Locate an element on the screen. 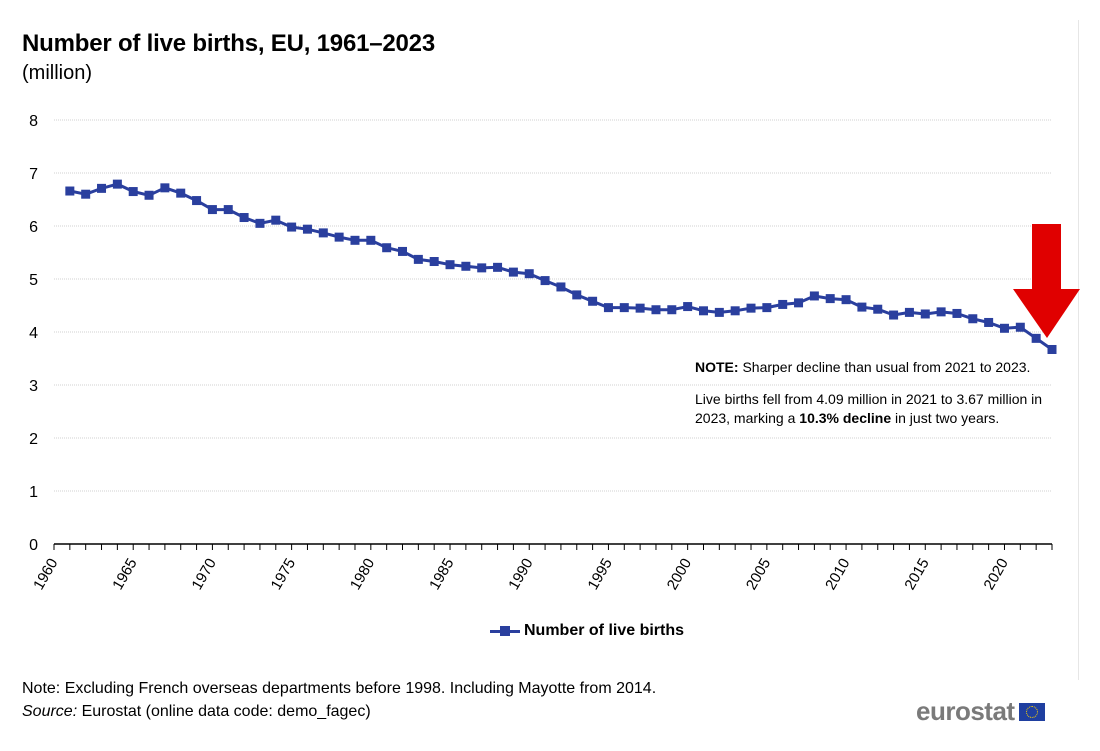 The height and width of the screenshot is (751, 1100). down-arrow-icon is located at coordinates (1046, 281).